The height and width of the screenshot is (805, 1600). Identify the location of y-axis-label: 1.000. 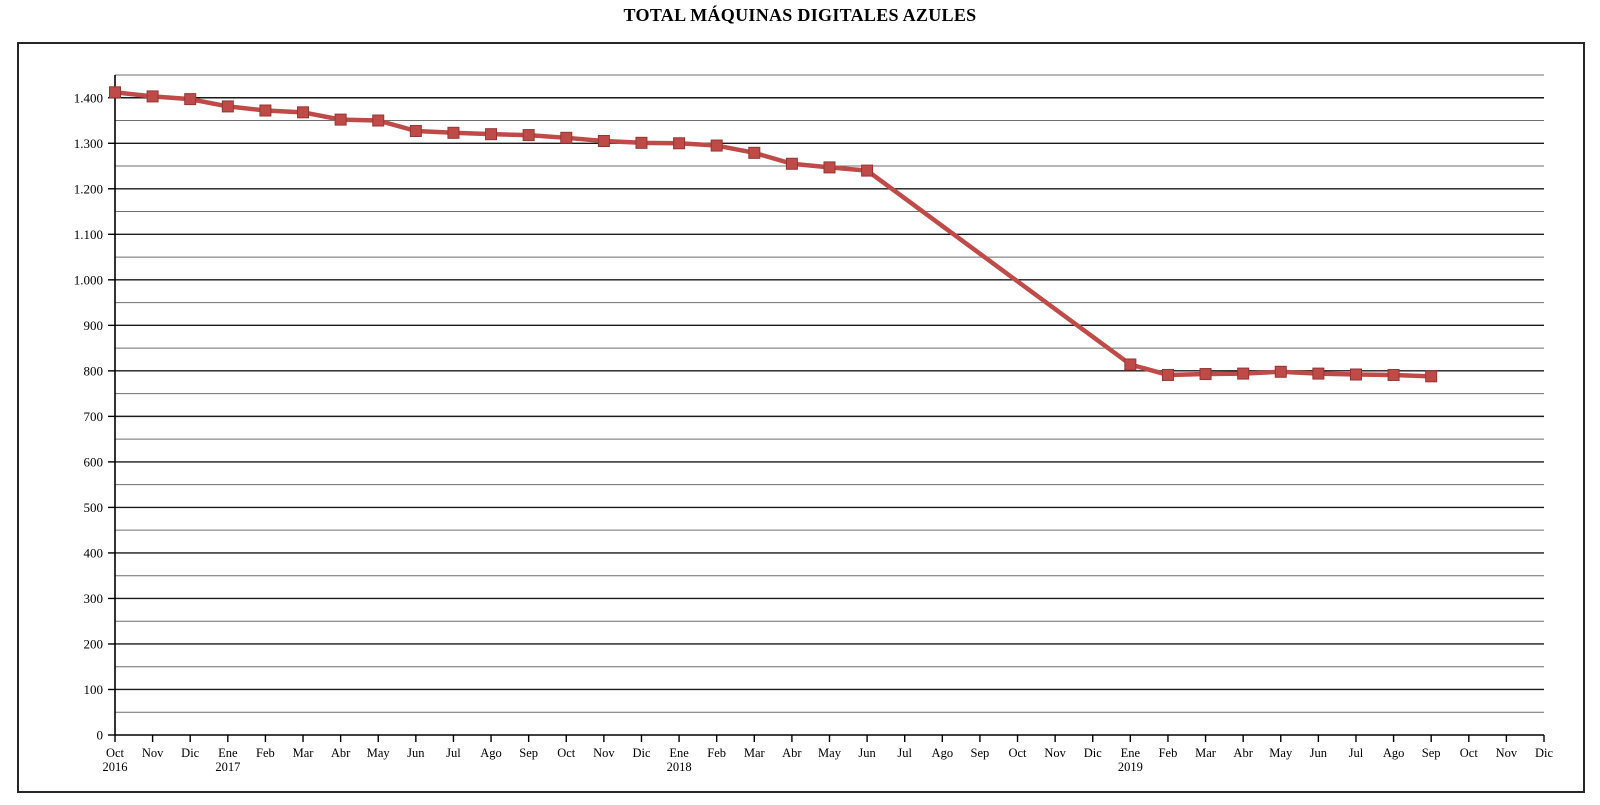
(88, 279).